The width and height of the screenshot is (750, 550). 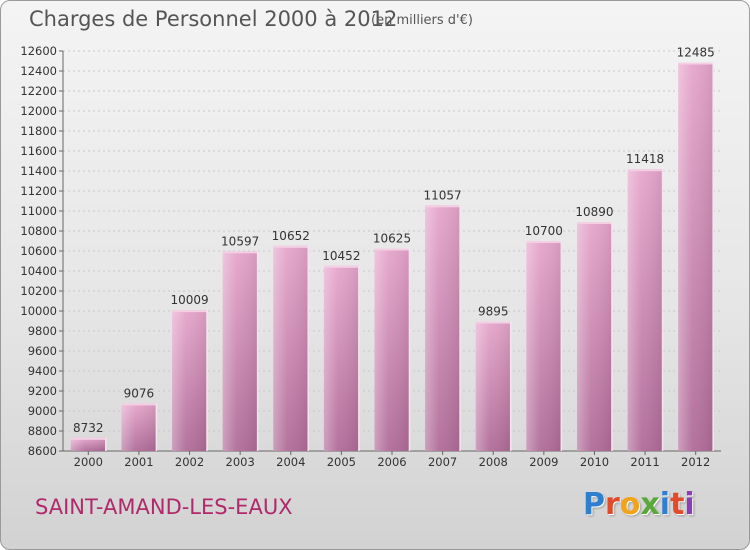 I want to click on logo-letter: o, so click(x=630, y=504).